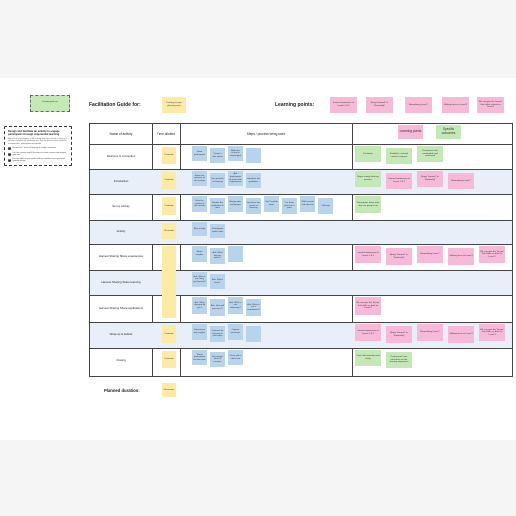 The width and height of the screenshot is (516, 516). I want to click on activity-name: Closing, so click(121, 359).